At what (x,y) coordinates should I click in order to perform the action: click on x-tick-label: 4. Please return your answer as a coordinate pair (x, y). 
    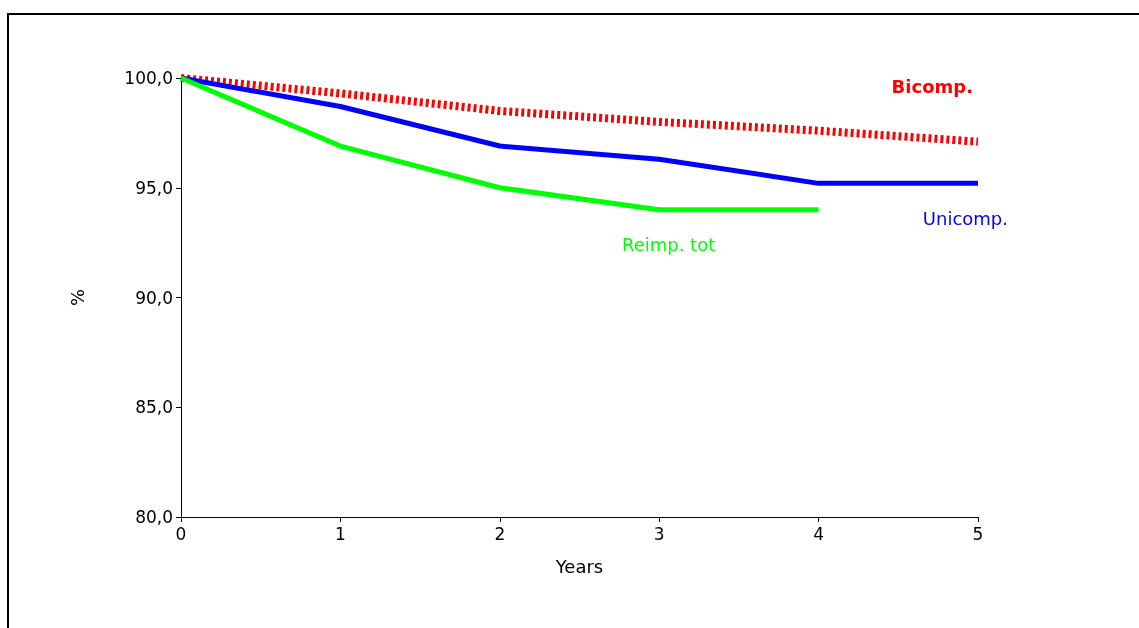
    Looking at the image, I should click on (819, 533).